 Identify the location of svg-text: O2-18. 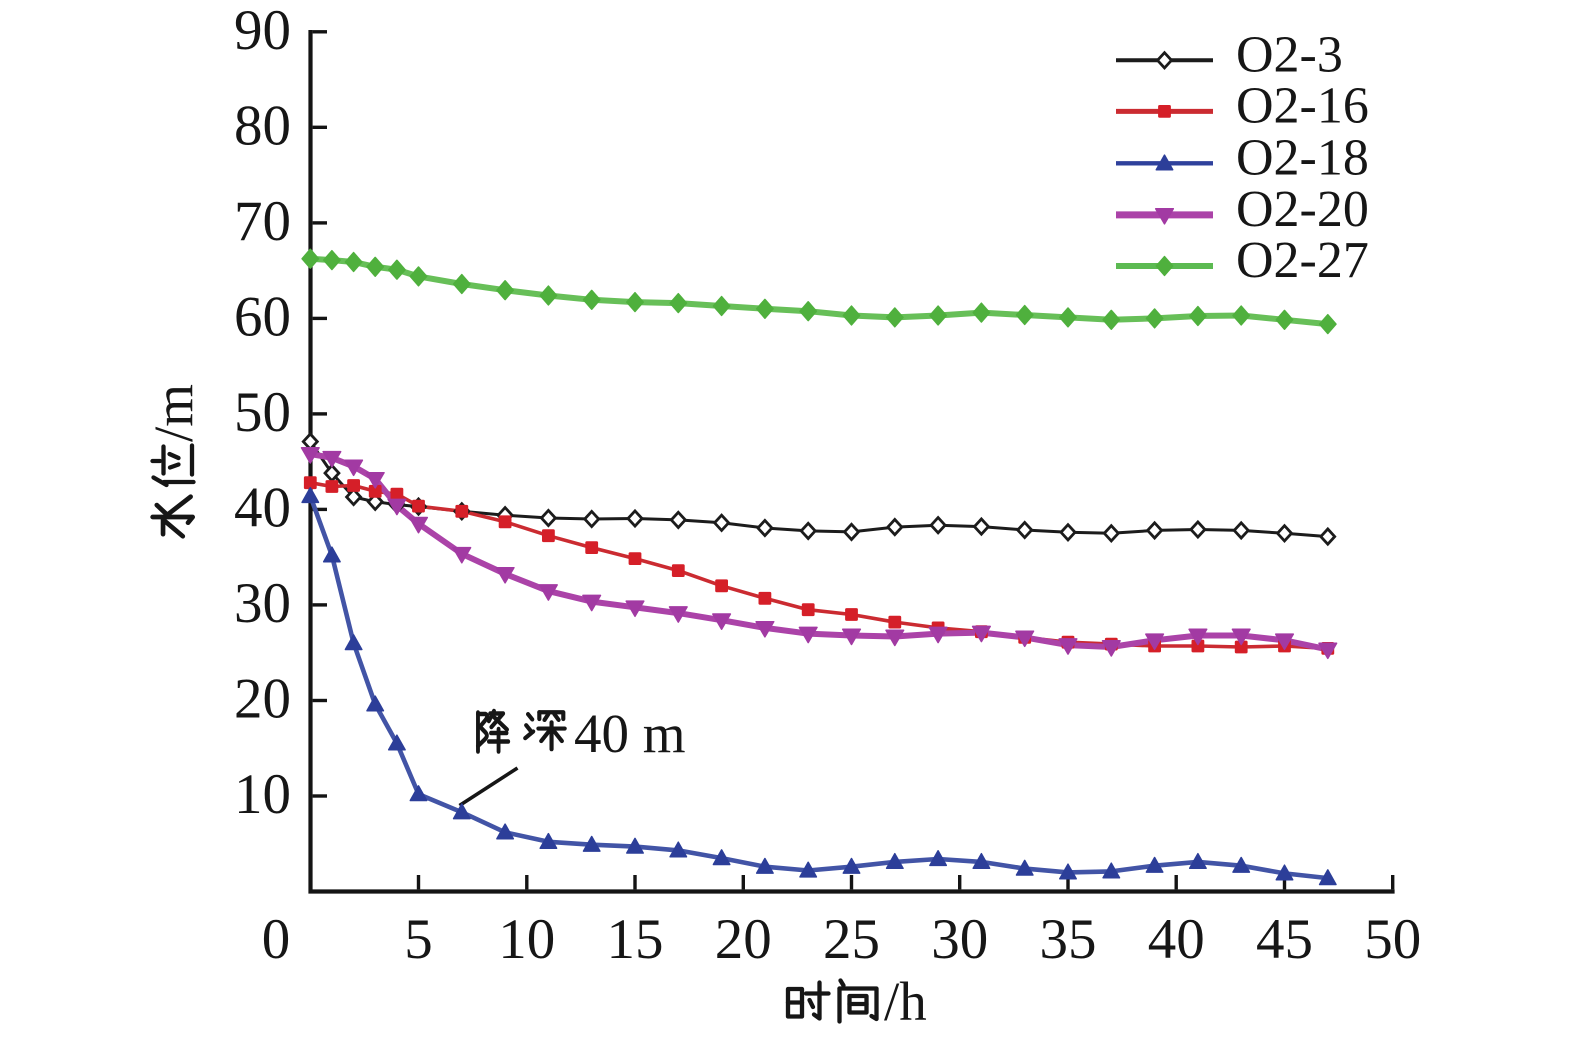
(1302, 157).